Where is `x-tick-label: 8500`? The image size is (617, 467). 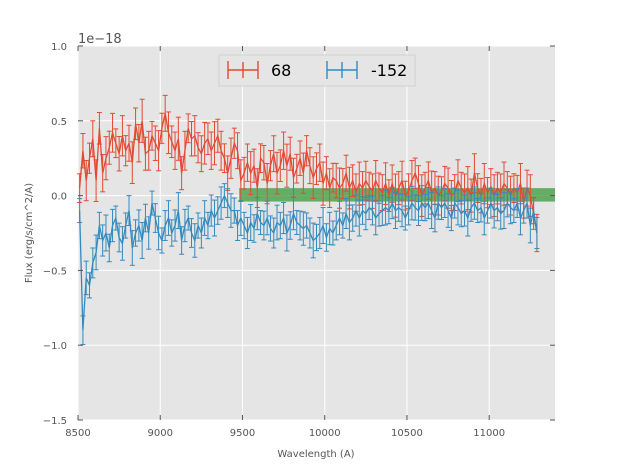
x-tick-label: 8500 is located at coordinates (77, 433).